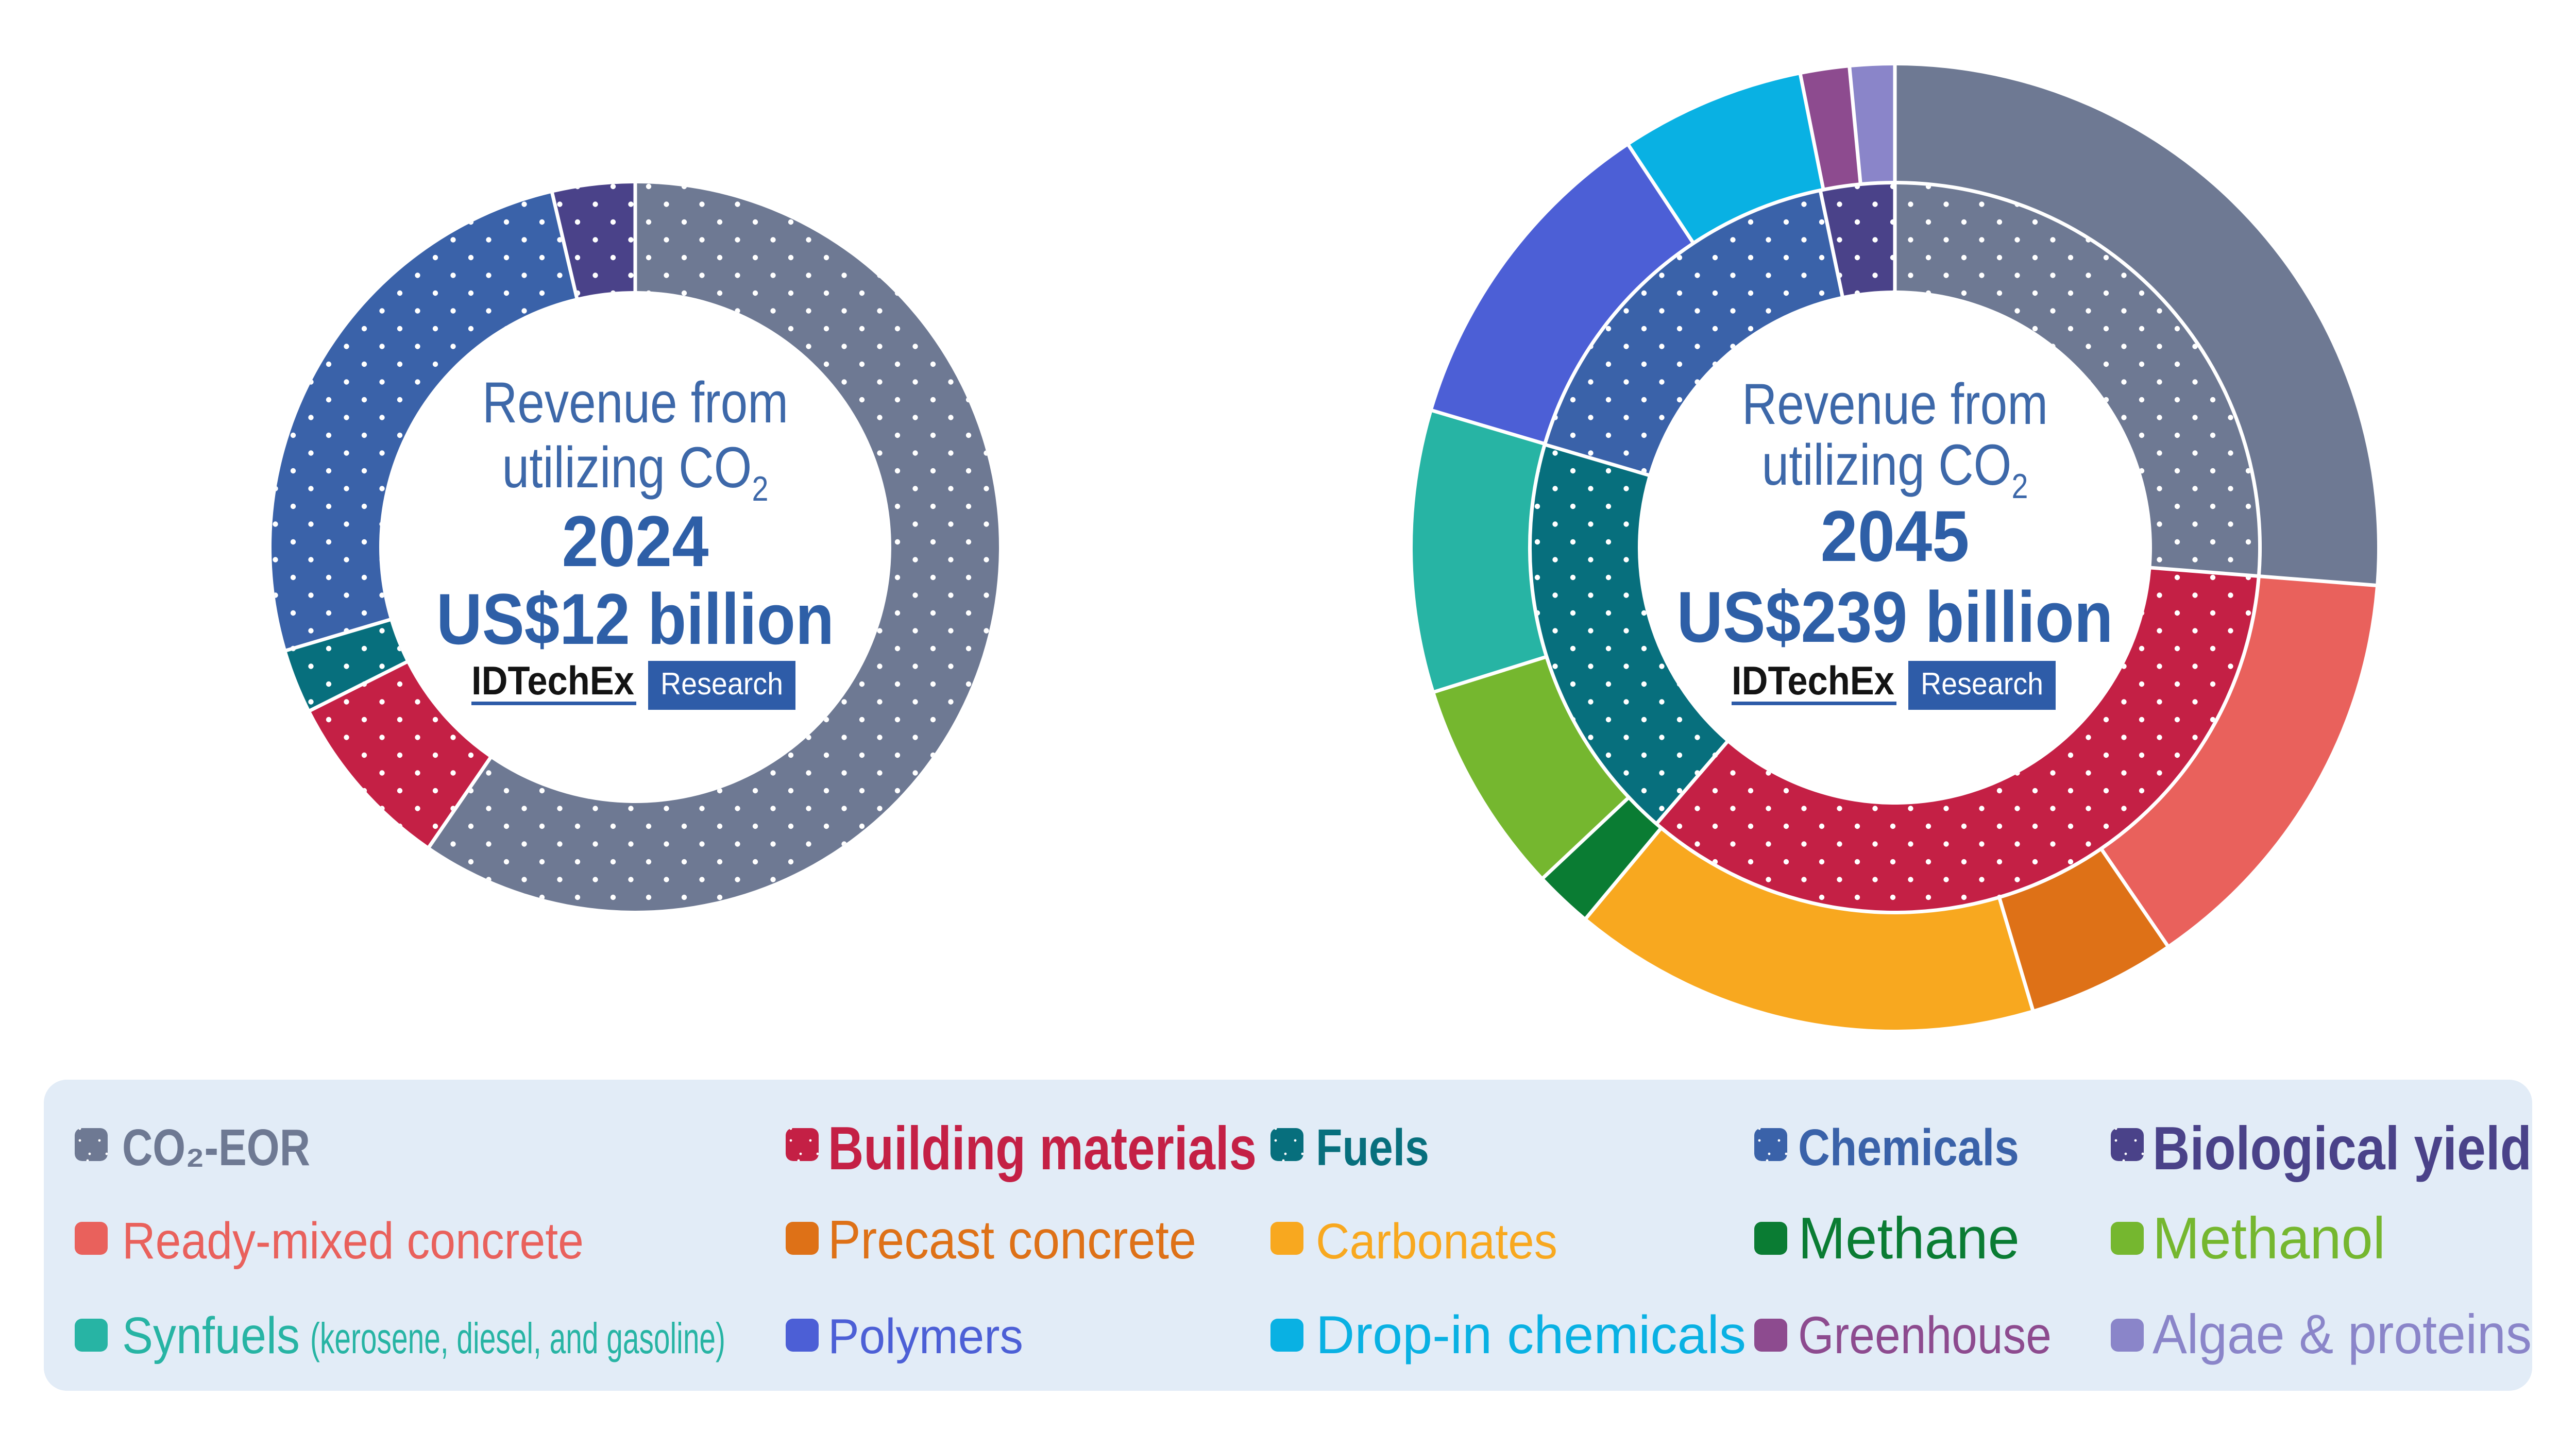 The image size is (2576, 1449). Describe the element at coordinates (2342, 1334) in the screenshot. I see `svg-text: Algae & proteins` at that location.